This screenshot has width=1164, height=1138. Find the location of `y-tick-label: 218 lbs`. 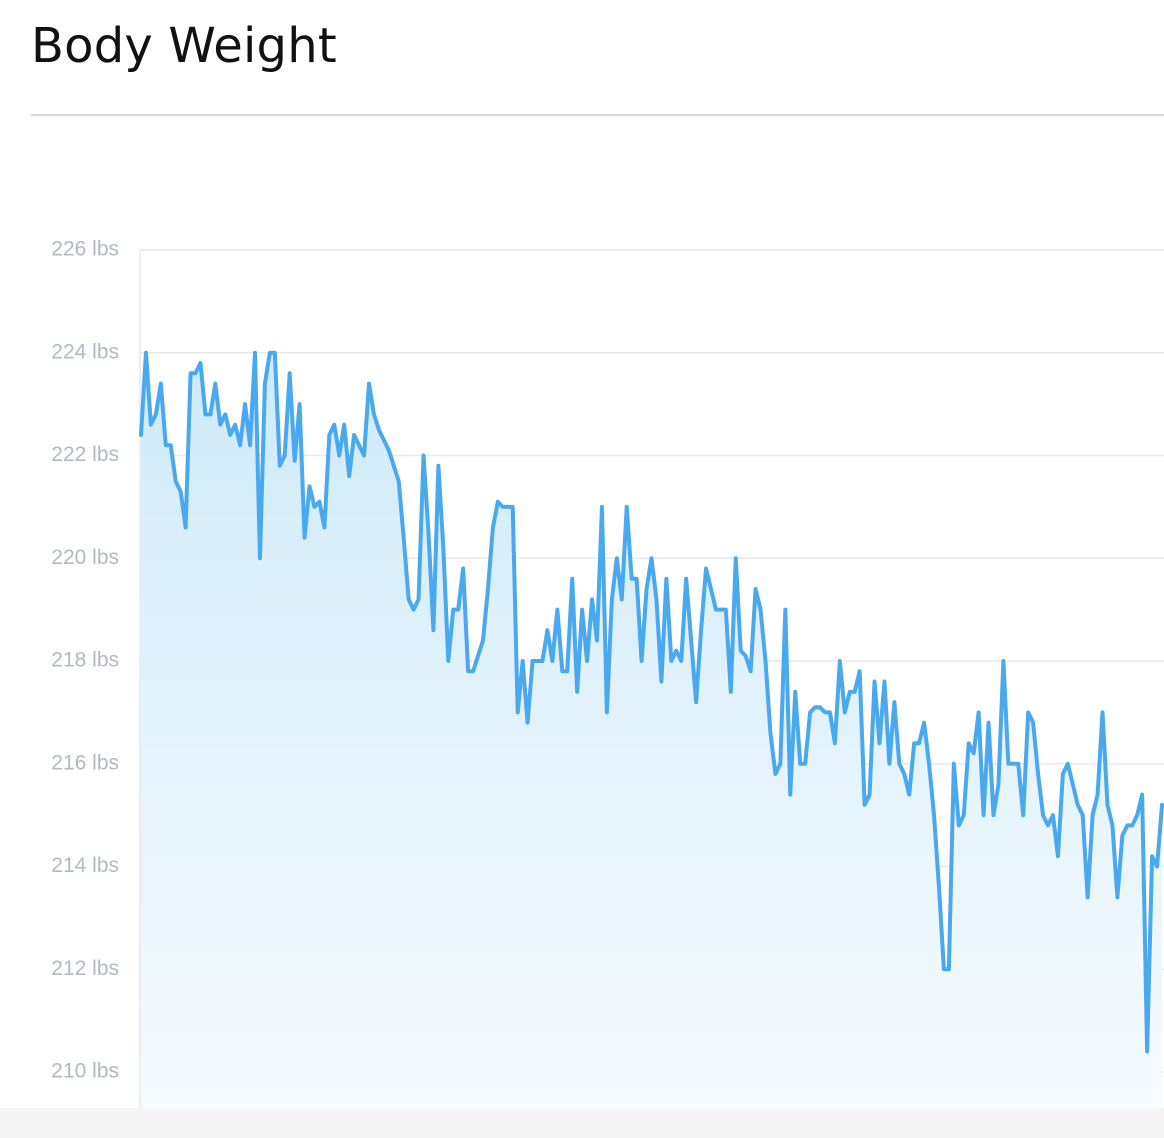

y-tick-label: 218 lbs is located at coordinates (85, 660).